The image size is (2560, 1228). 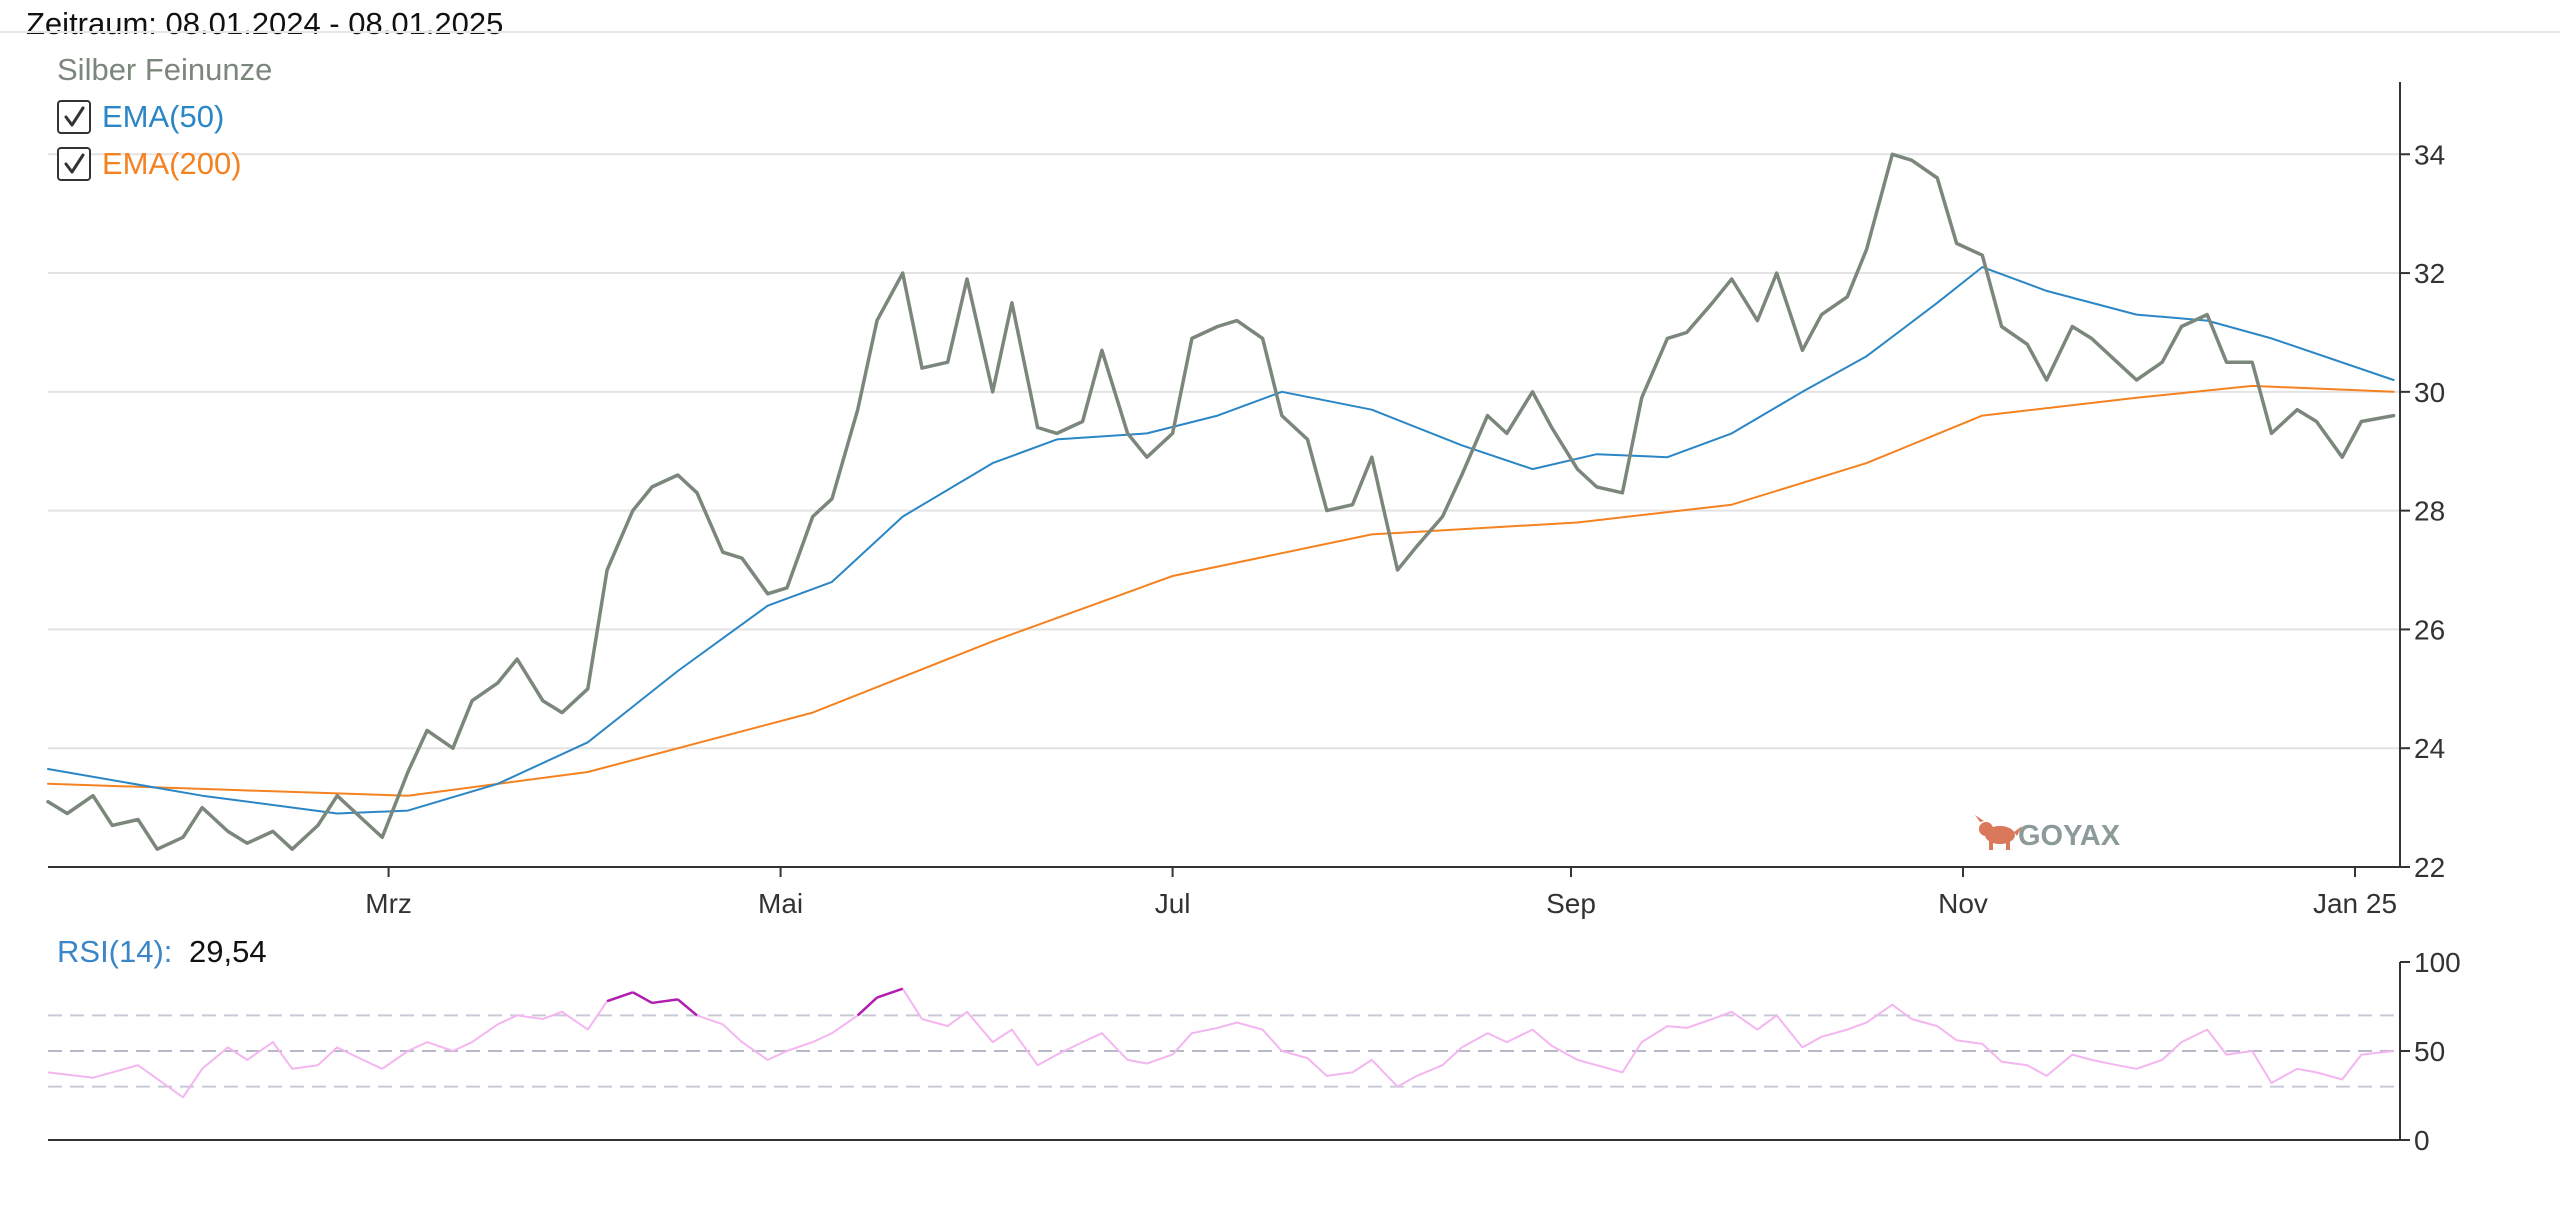 What do you see at coordinates (1963, 903) in the screenshot?
I see `x-tick-label: Nov` at bounding box center [1963, 903].